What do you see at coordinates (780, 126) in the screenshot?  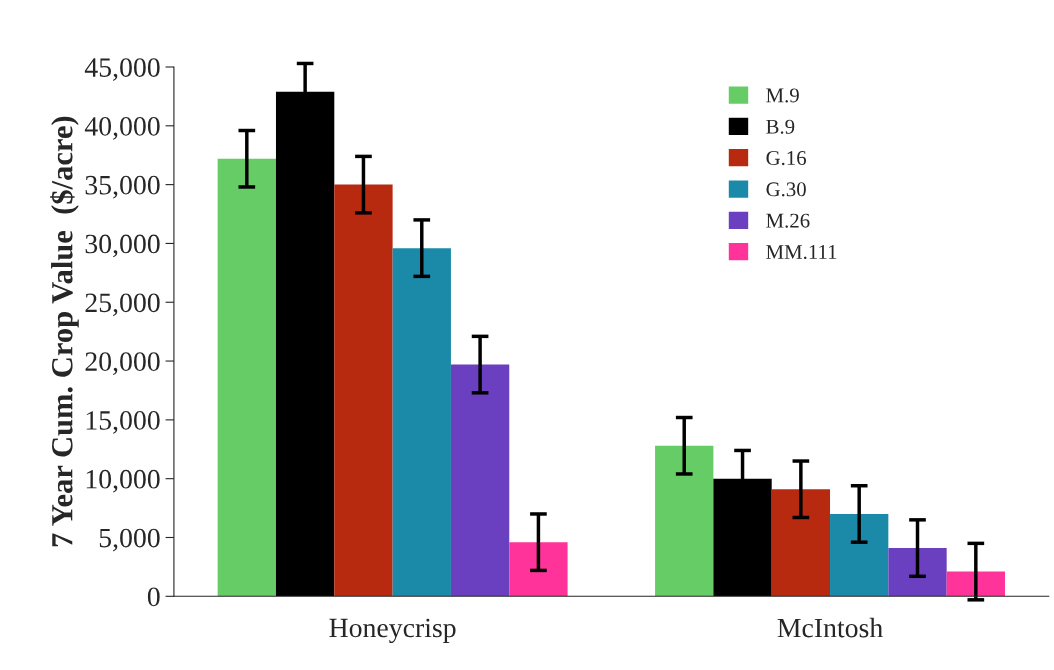 I see `legend-label: B.9` at bounding box center [780, 126].